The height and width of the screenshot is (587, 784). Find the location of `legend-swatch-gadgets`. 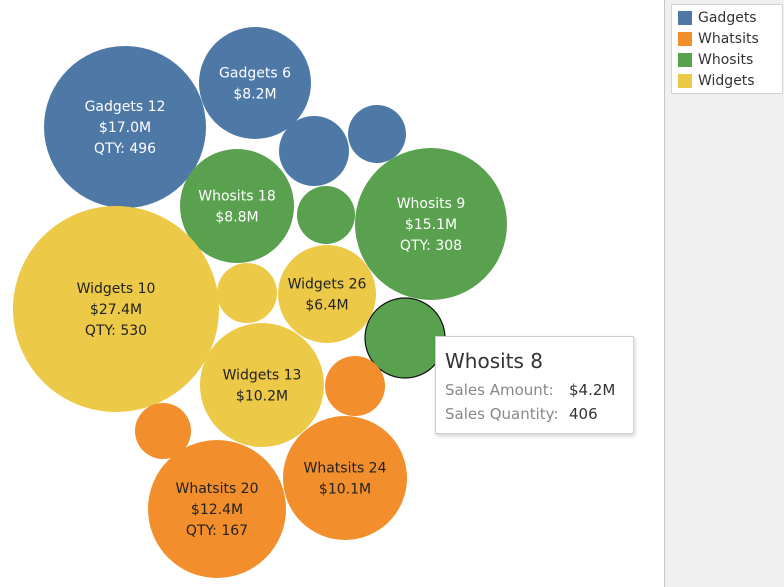

legend-swatch-gadgets is located at coordinates (685, 18).